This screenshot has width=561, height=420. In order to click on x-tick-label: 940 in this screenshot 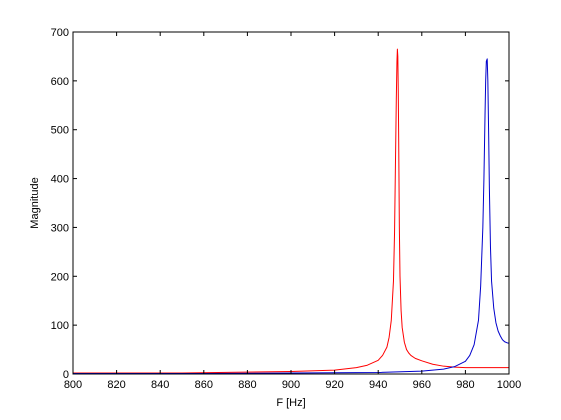, I will do `click(378, 385)`.